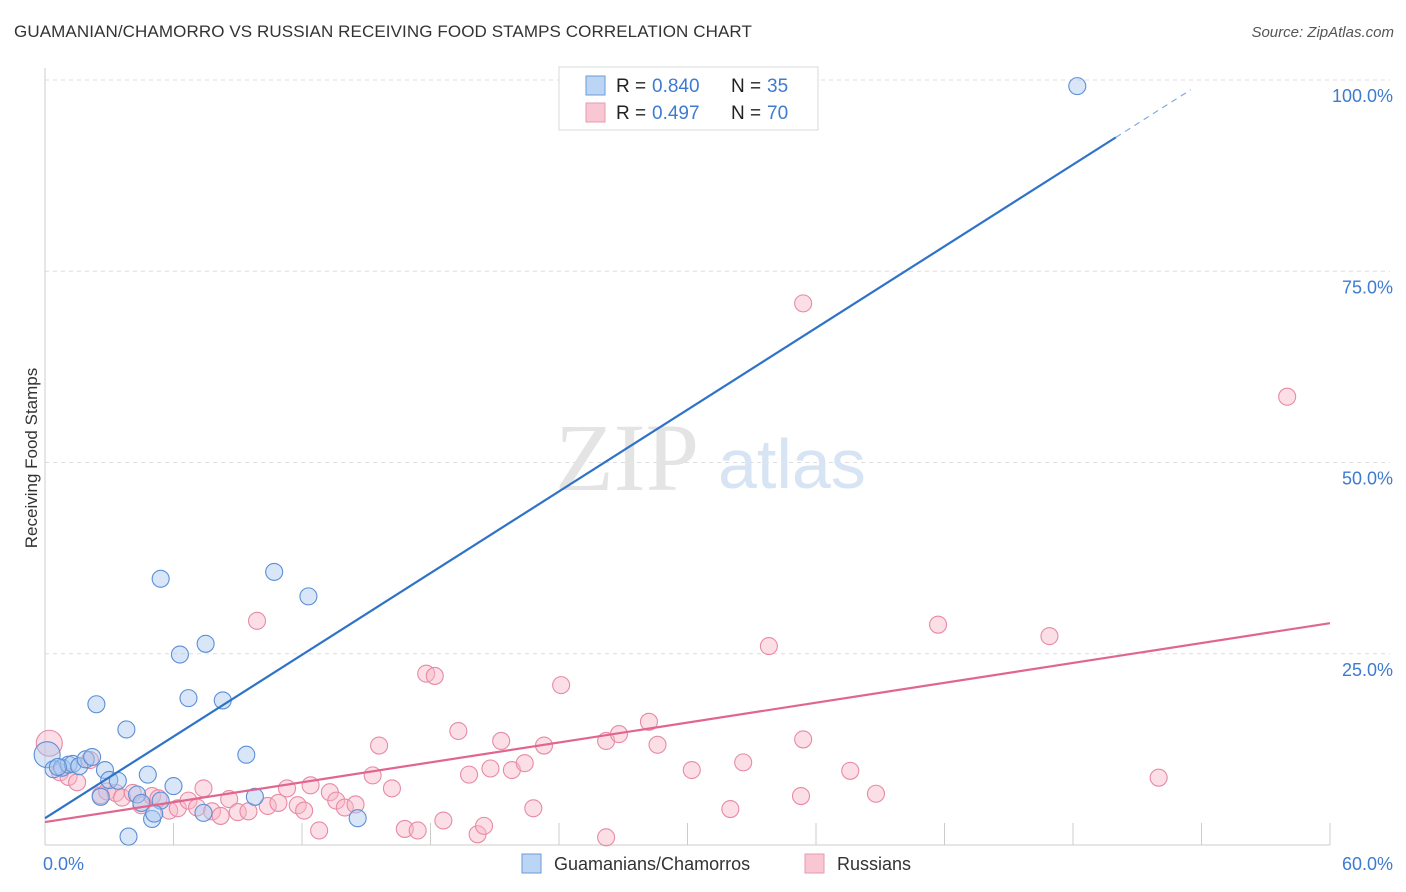 The width and height of the screenshot is (1406, 892). I want to click on series-legend: Guamanians/Chamorros Russians, so click(716, 863).